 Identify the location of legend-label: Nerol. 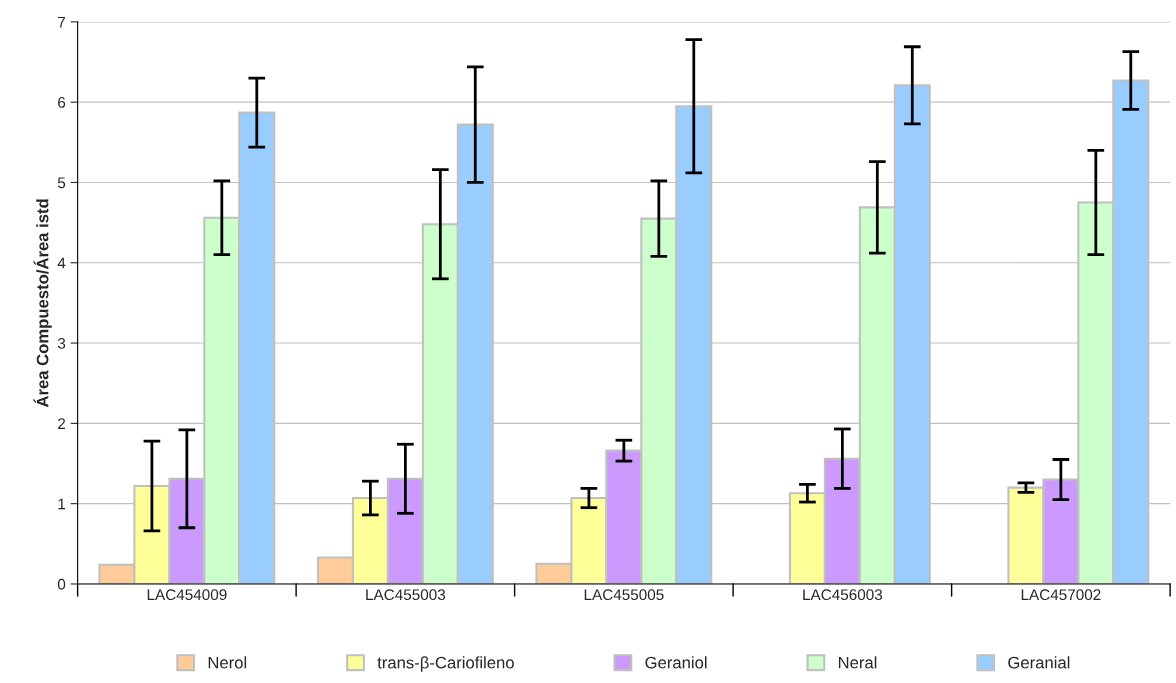
(227, 662).